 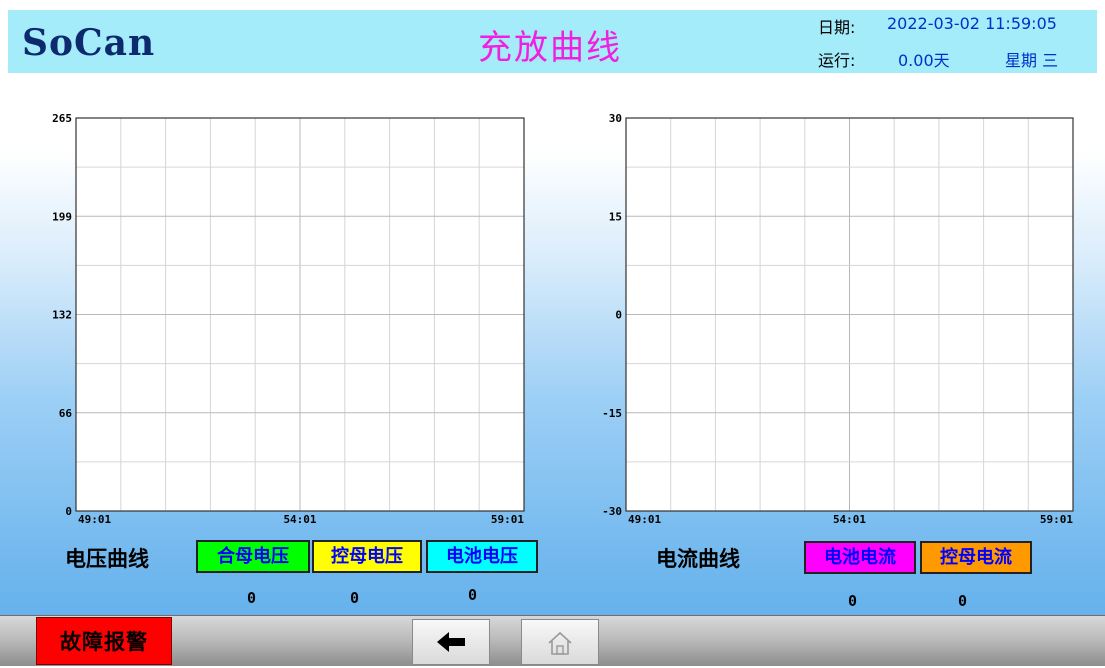 What do you see at coordinates (355, 598) in the screenshot?
I see `control-bus-voltage-value: 0` at bounding box center [355, 598].